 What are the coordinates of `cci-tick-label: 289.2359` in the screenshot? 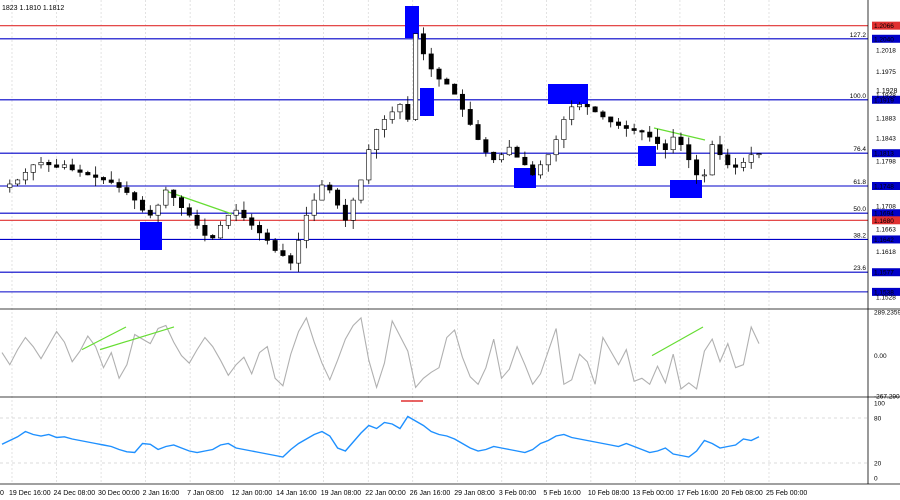 It's located at (887, 313).